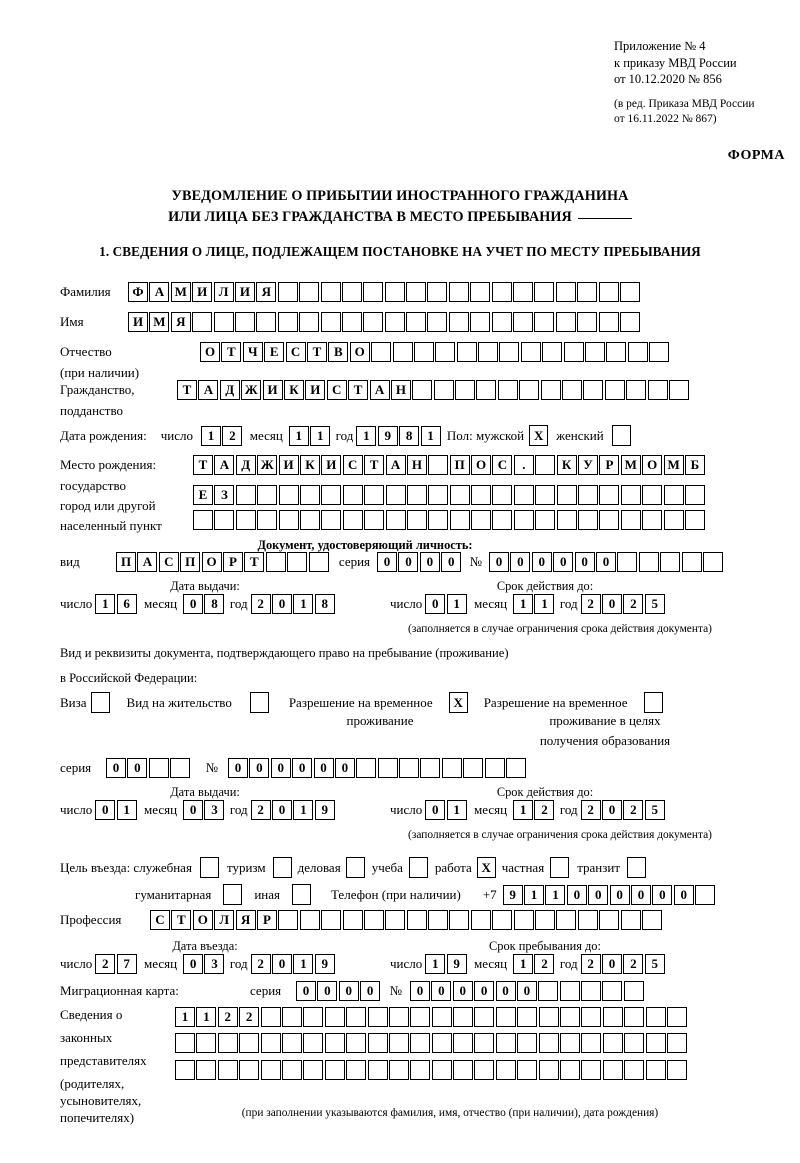 The height and width of the screenshot is (1163, 800). I want to click on char-cell: О, so click(211, 562).